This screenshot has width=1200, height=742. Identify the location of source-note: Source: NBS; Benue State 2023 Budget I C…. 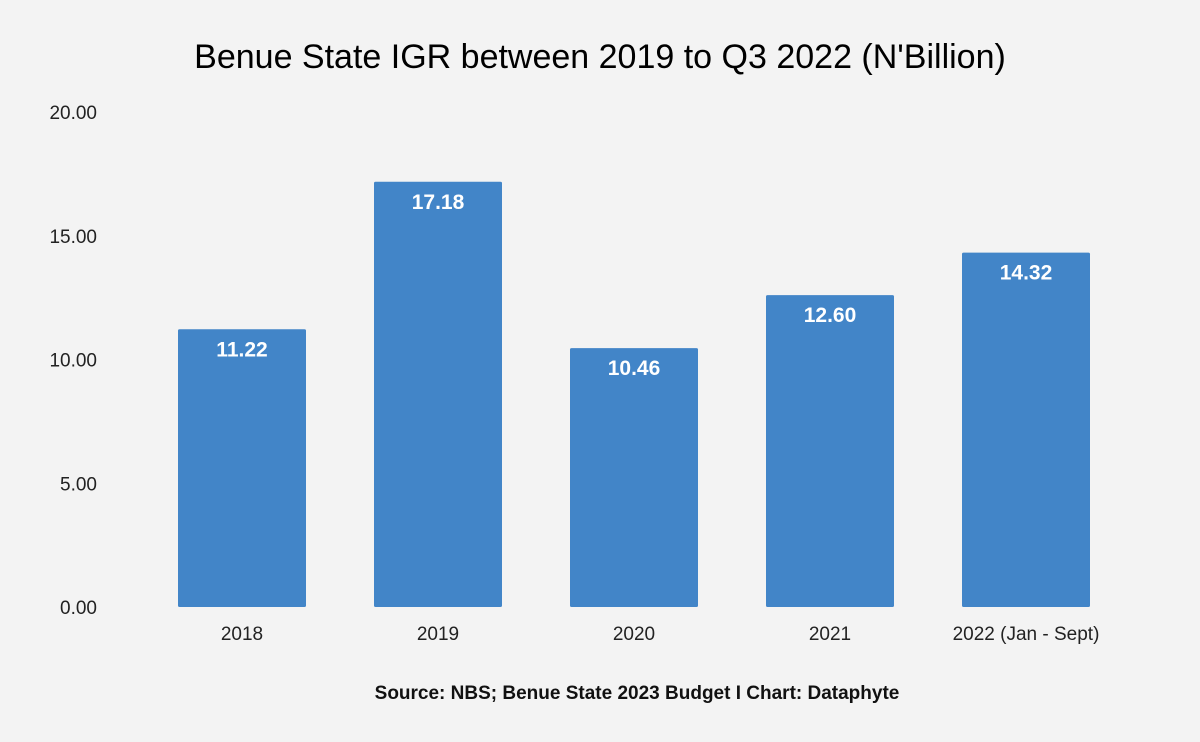
(637, 693).